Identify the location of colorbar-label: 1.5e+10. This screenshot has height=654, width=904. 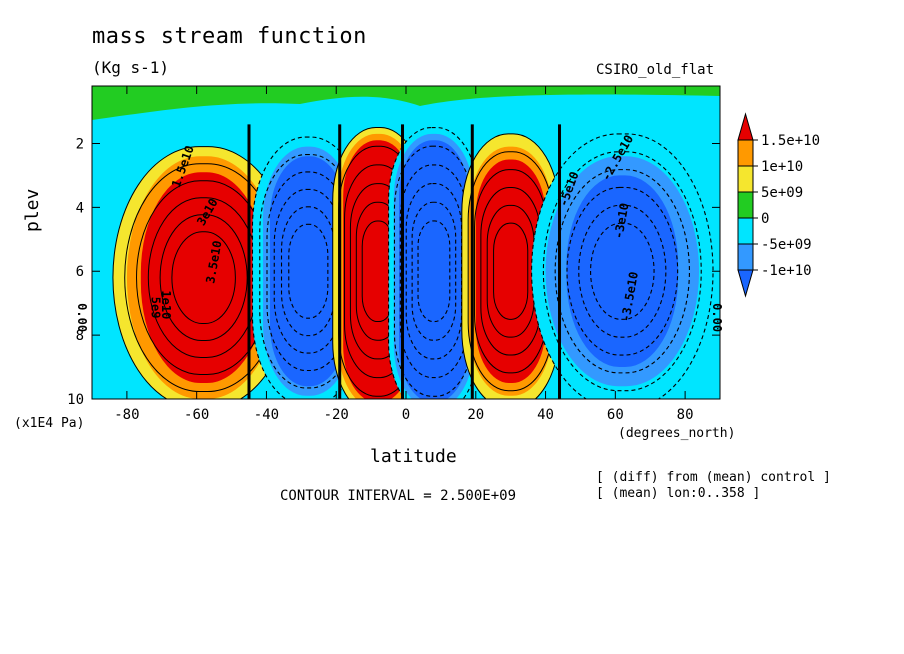
(790, 141).